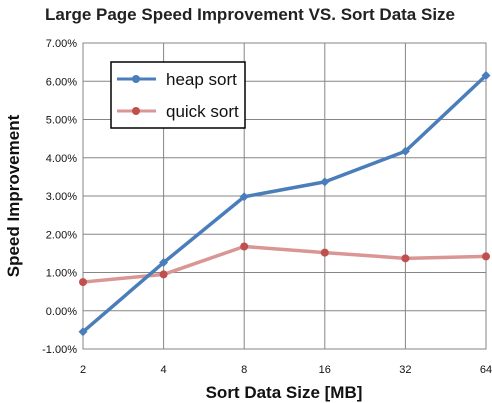 The width and height of the screenshot is (492, 403). Describe the element at coordinates (61, 82) in the screenshot. I see `y-tick-label: 6.00%` at that location.